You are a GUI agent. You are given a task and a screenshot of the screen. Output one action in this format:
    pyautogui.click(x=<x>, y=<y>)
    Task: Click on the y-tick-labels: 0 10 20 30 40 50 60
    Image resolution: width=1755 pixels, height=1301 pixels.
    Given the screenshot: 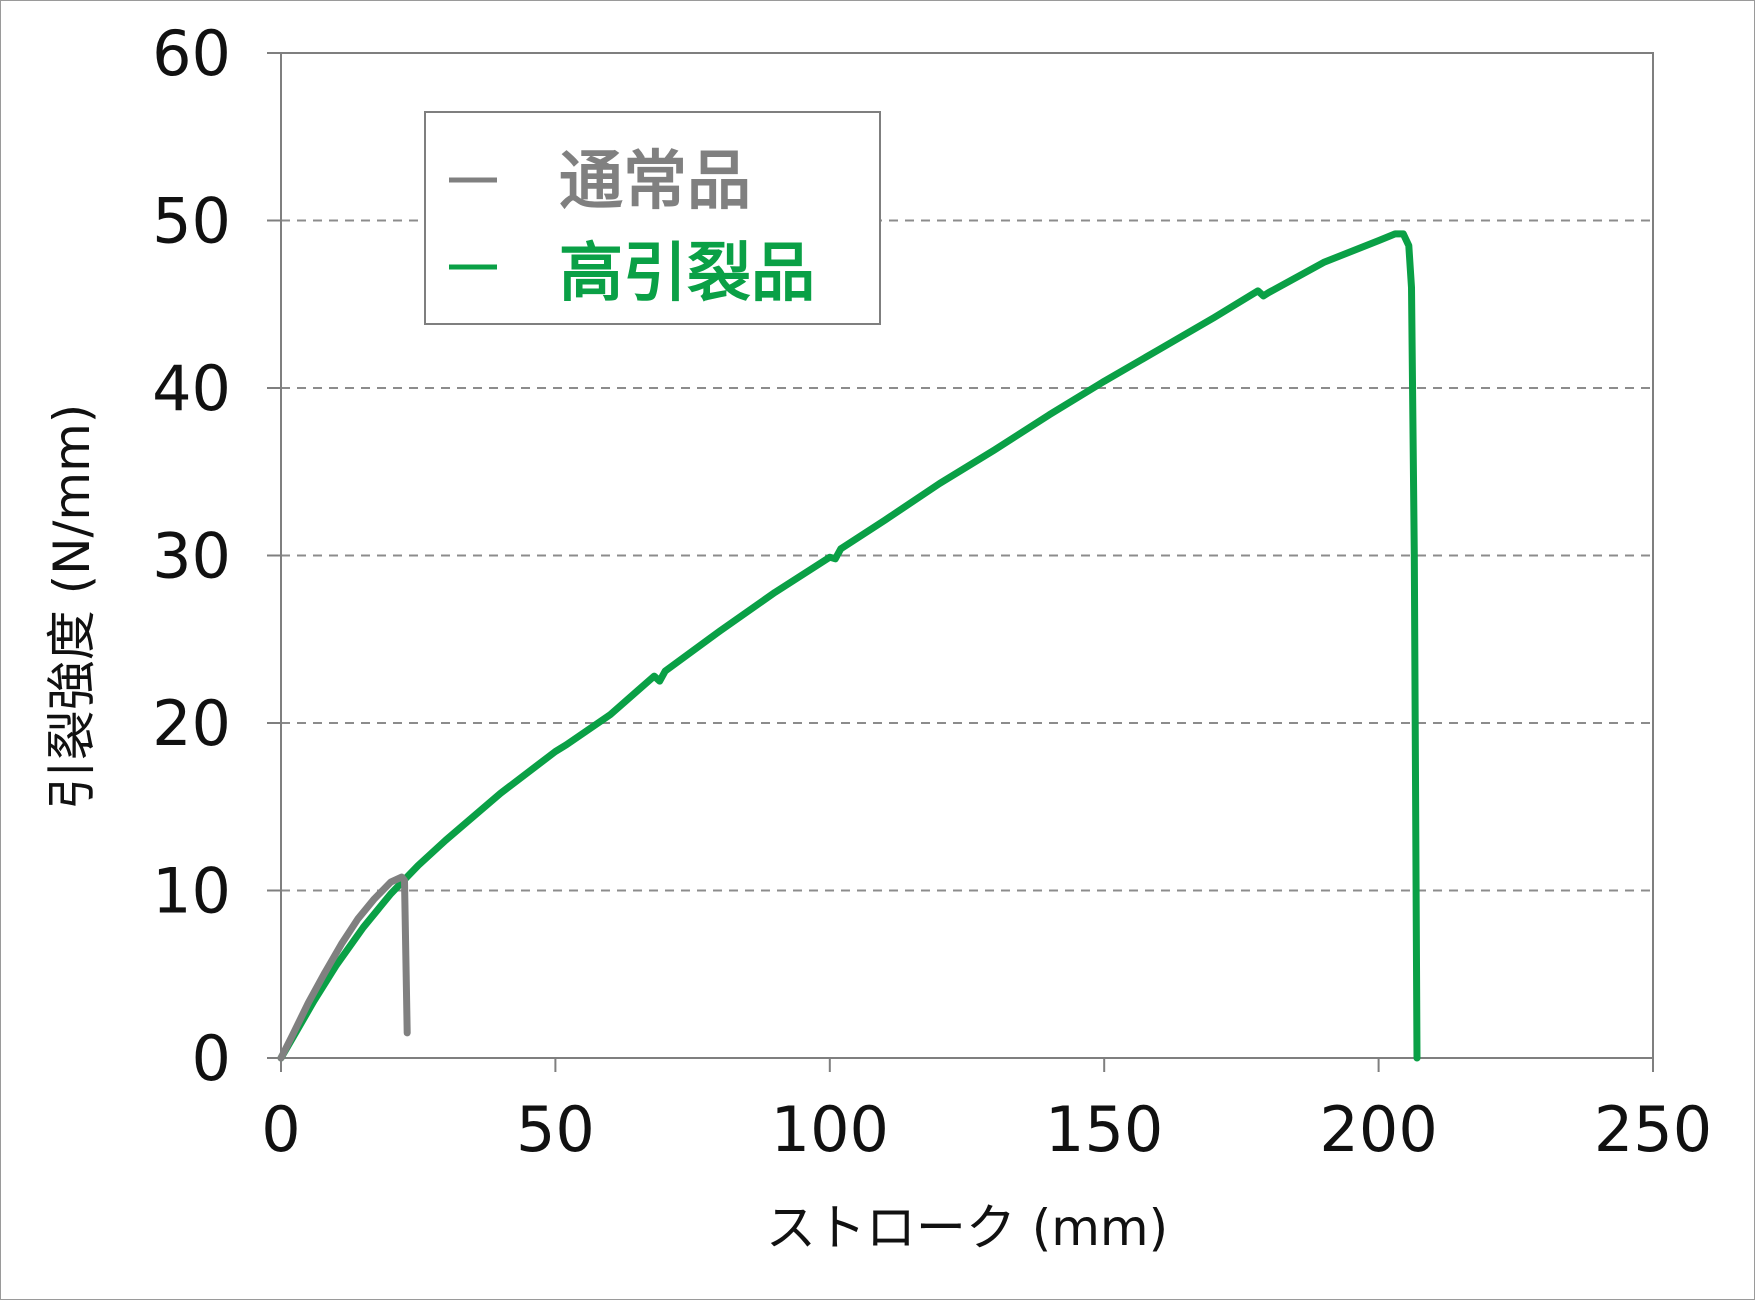 What is the action you would take?
    pyautogui.click(x=191, y=556)
    